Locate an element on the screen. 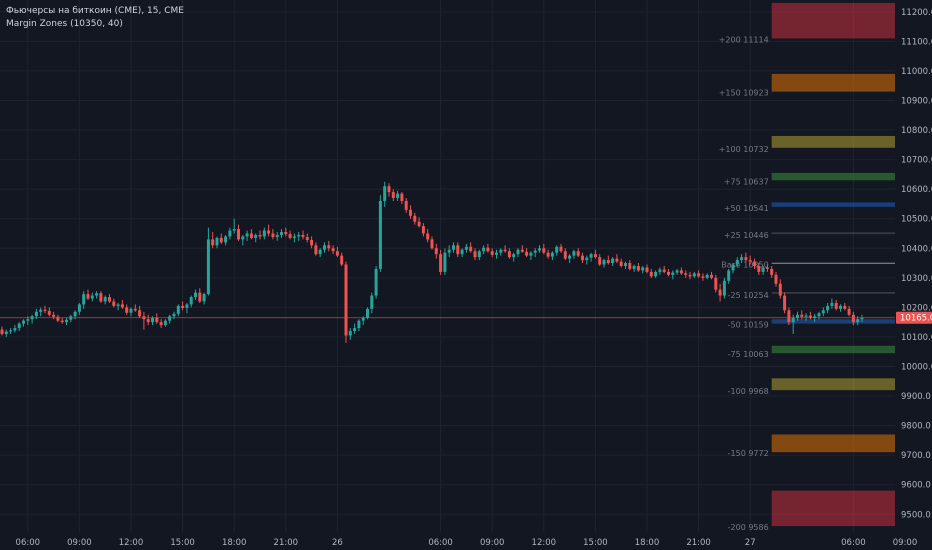 The image size is (932, 550). time-tick-label-10: 15:00 is located at coordinates (595, 543).